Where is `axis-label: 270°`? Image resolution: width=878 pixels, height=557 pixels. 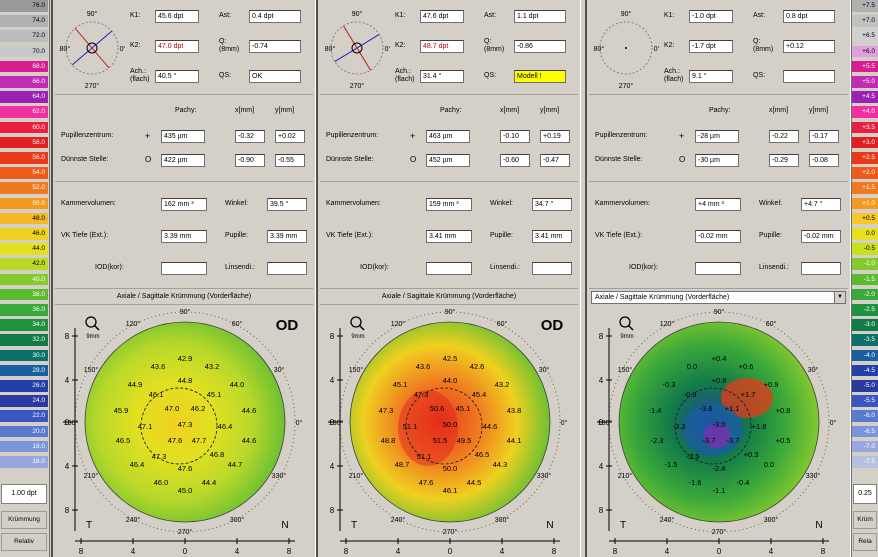 axis-label: 270° is located at coordinates (357, 86).